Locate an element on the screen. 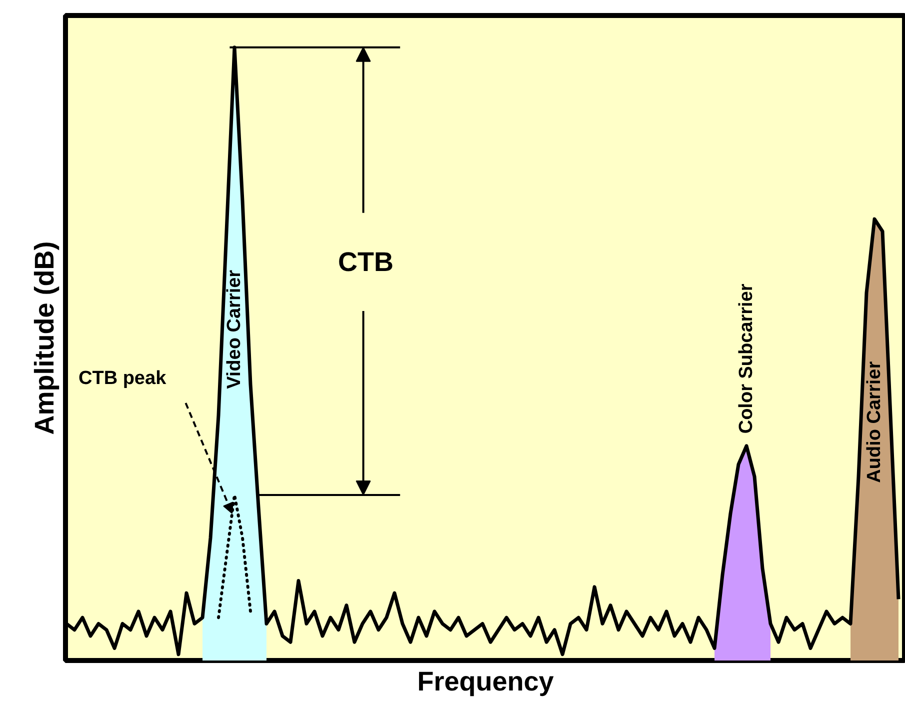 The height and width of the screenshot is (713, 905). annotation: CTB peak is located at coordinates (122, 378).